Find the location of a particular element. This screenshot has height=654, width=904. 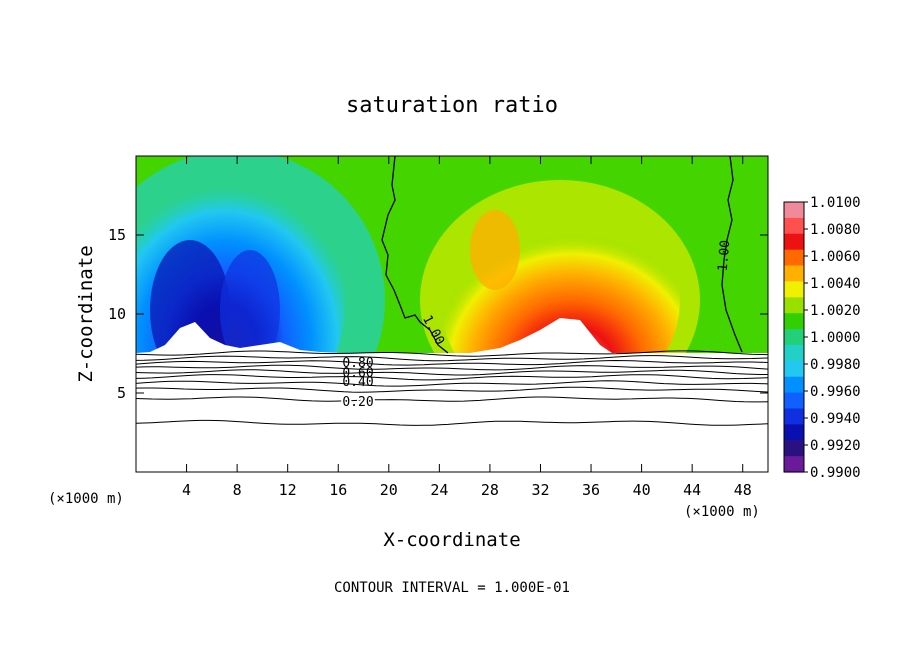

moist-plume is located at coordinates (495, 250).